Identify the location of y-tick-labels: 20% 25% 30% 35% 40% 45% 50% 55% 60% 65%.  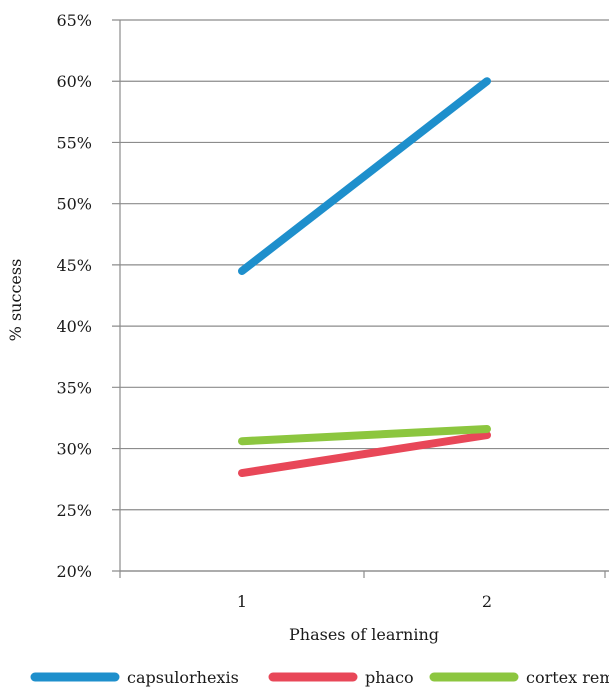
(74, 296).